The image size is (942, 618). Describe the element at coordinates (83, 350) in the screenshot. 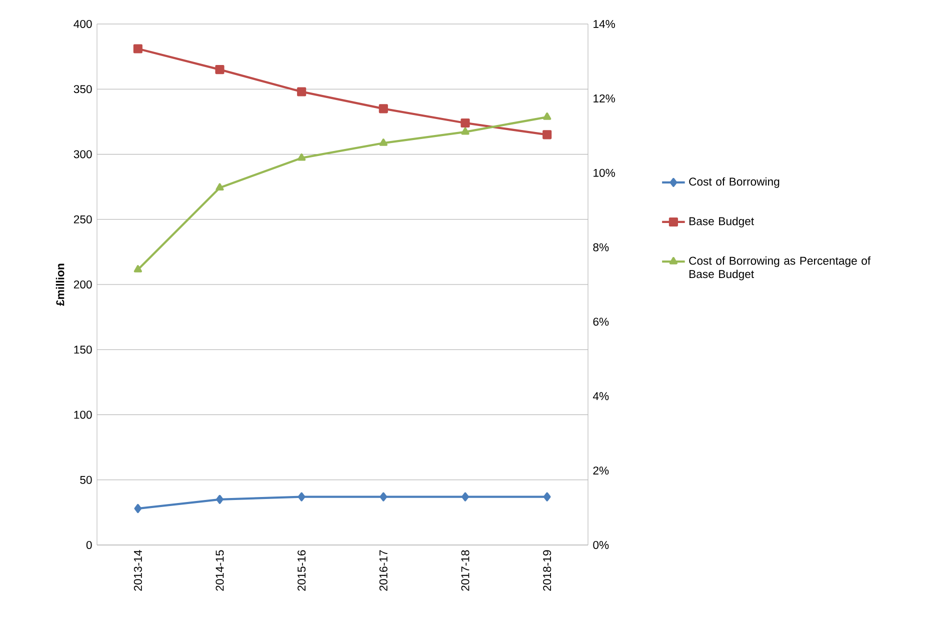

I see `y-tick-label: 150` at that location.